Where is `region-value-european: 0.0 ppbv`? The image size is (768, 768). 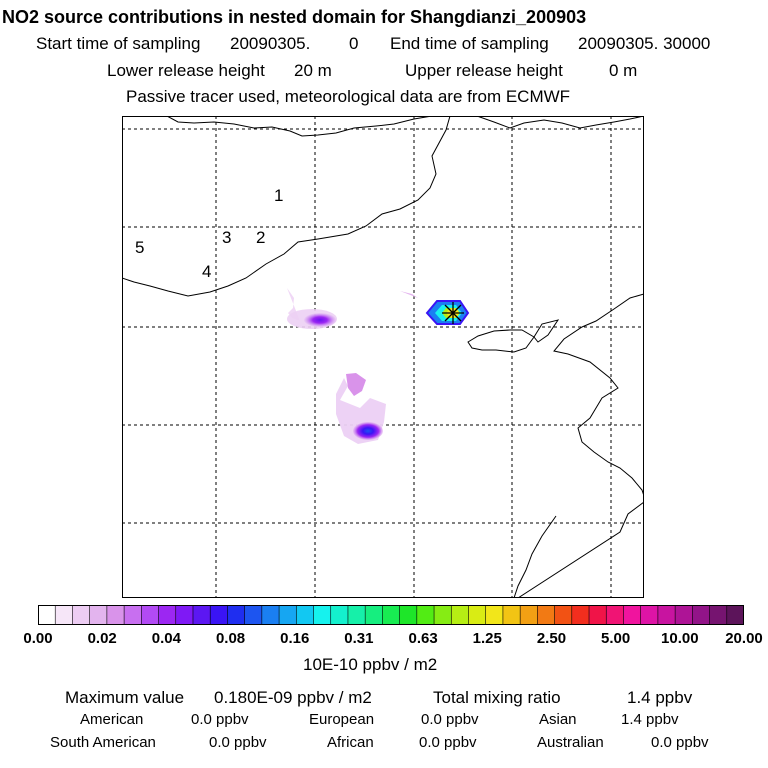 region-value-european: 0.0 ppbv is located at coordinates (450, 719).